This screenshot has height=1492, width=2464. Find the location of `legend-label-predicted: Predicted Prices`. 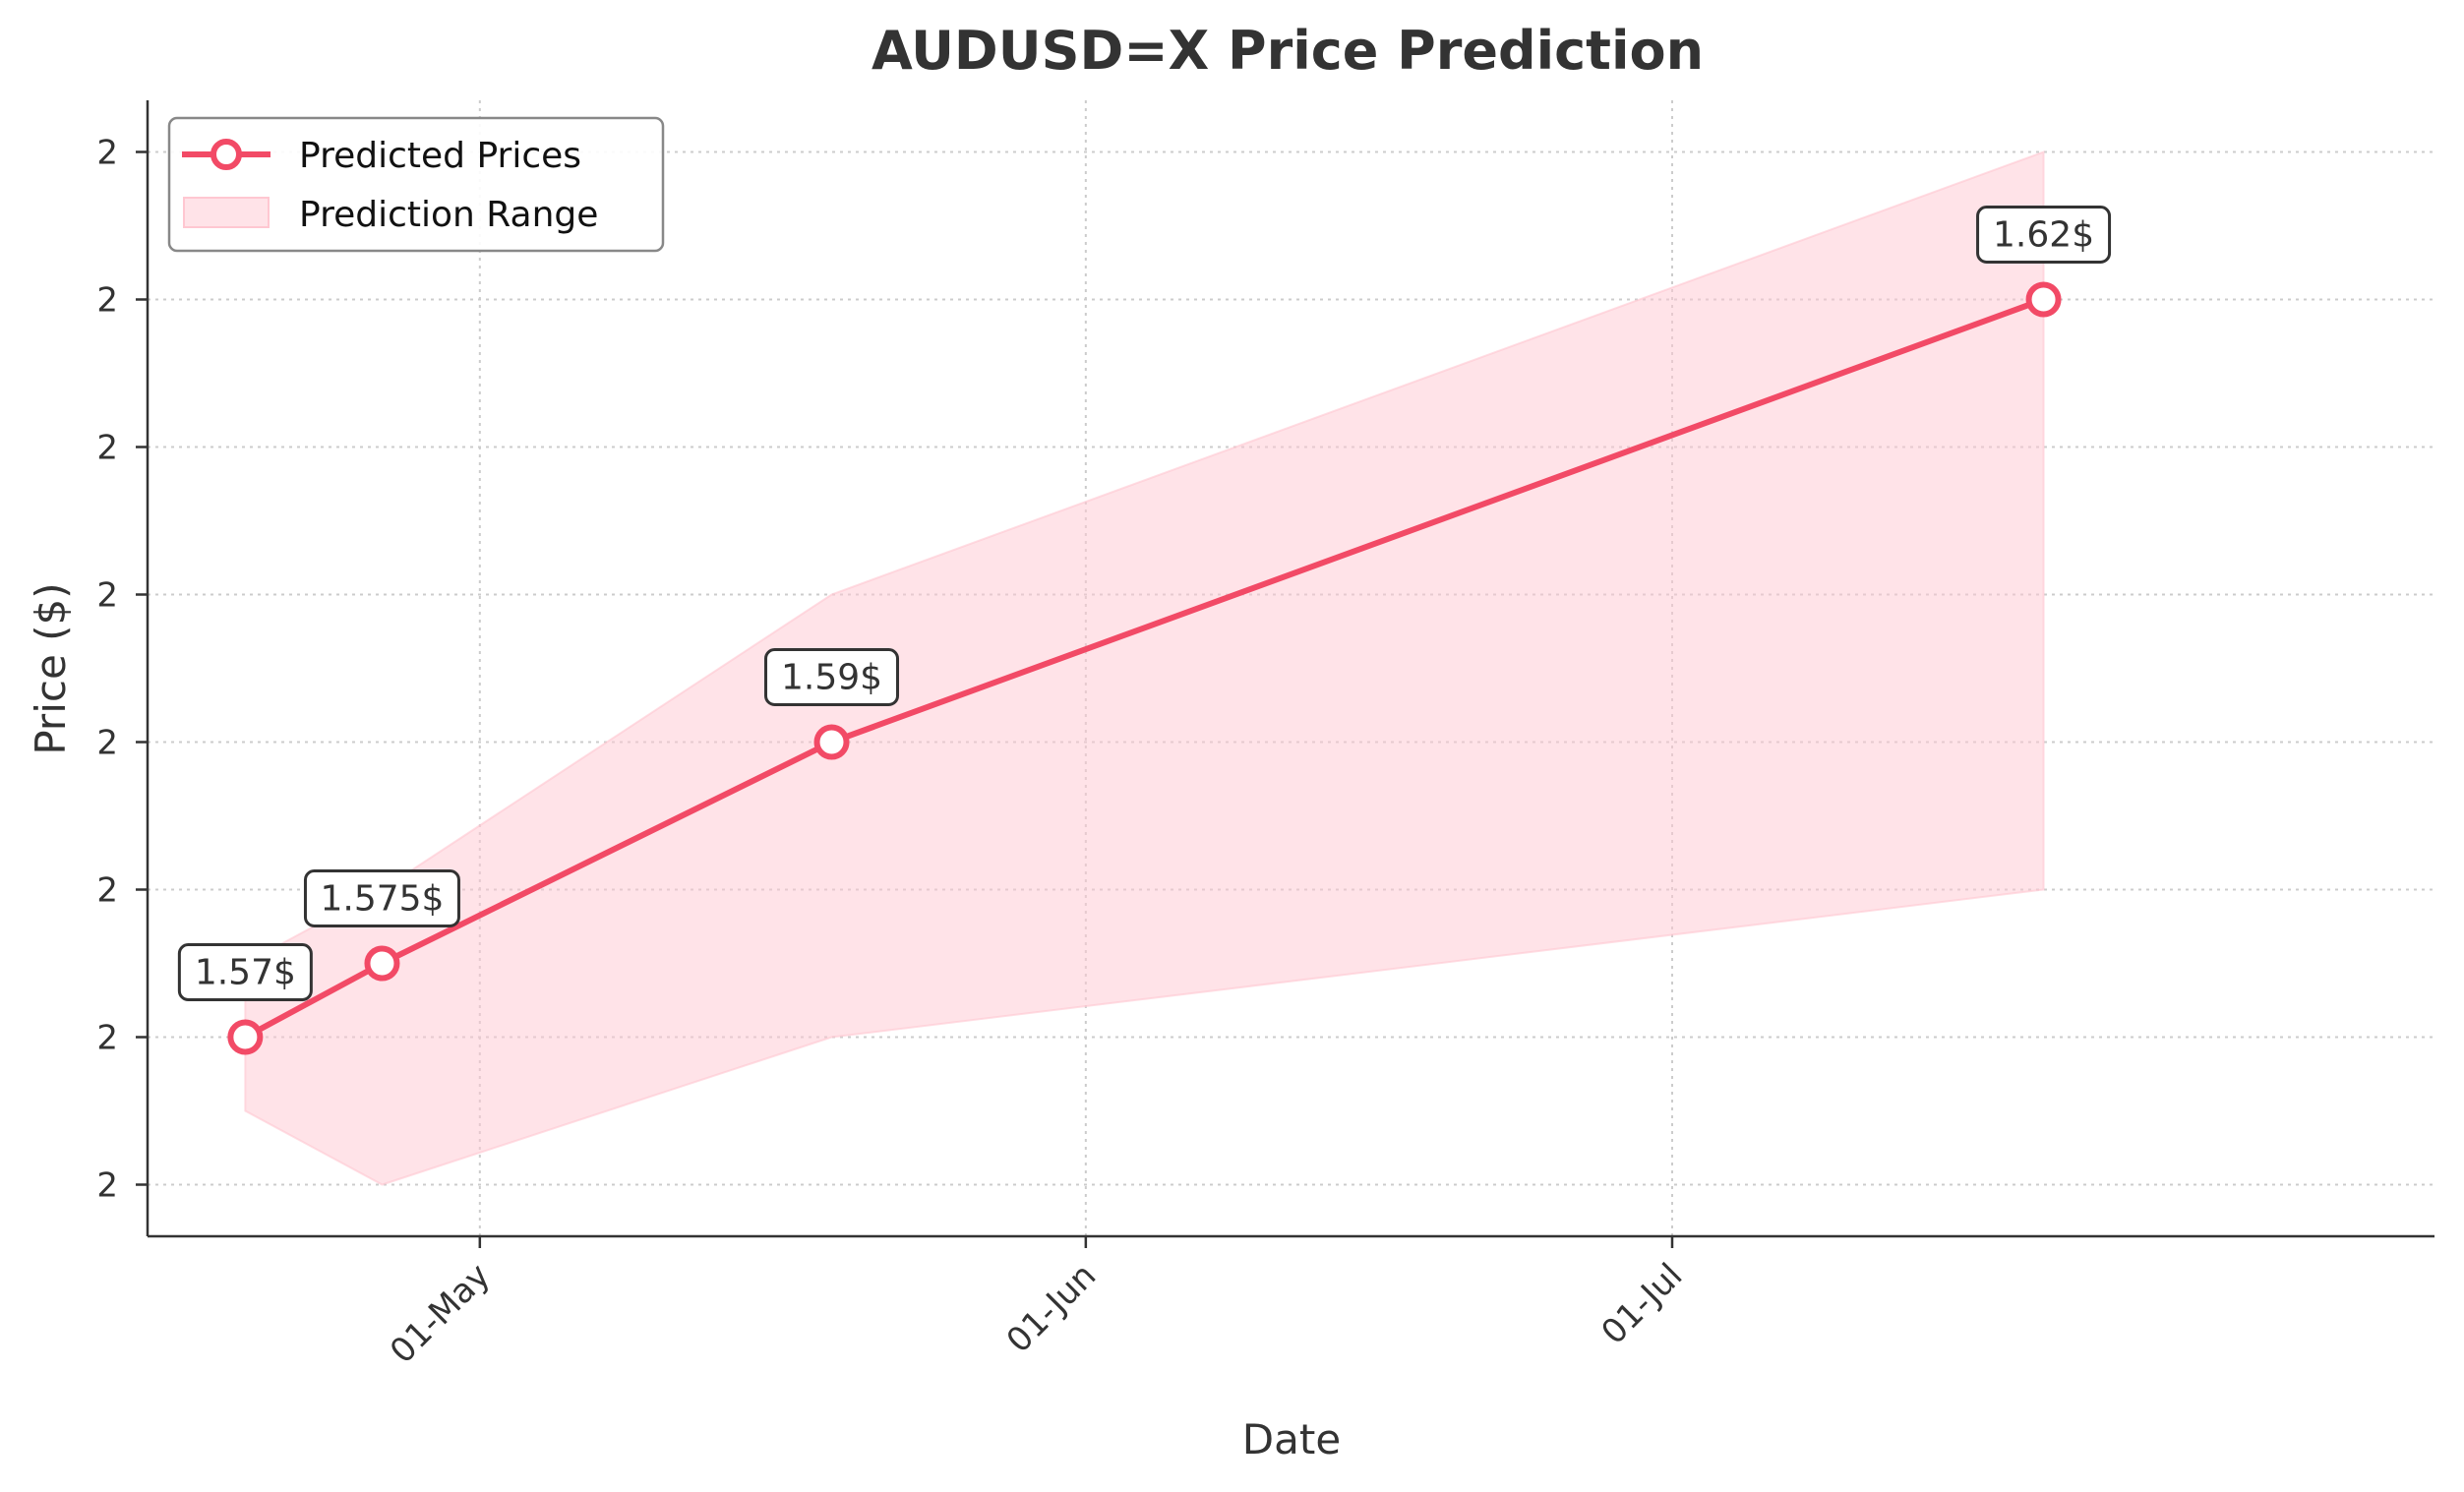

legend-label-predicted: Predicted Prices is located at coordinates (440, 156).